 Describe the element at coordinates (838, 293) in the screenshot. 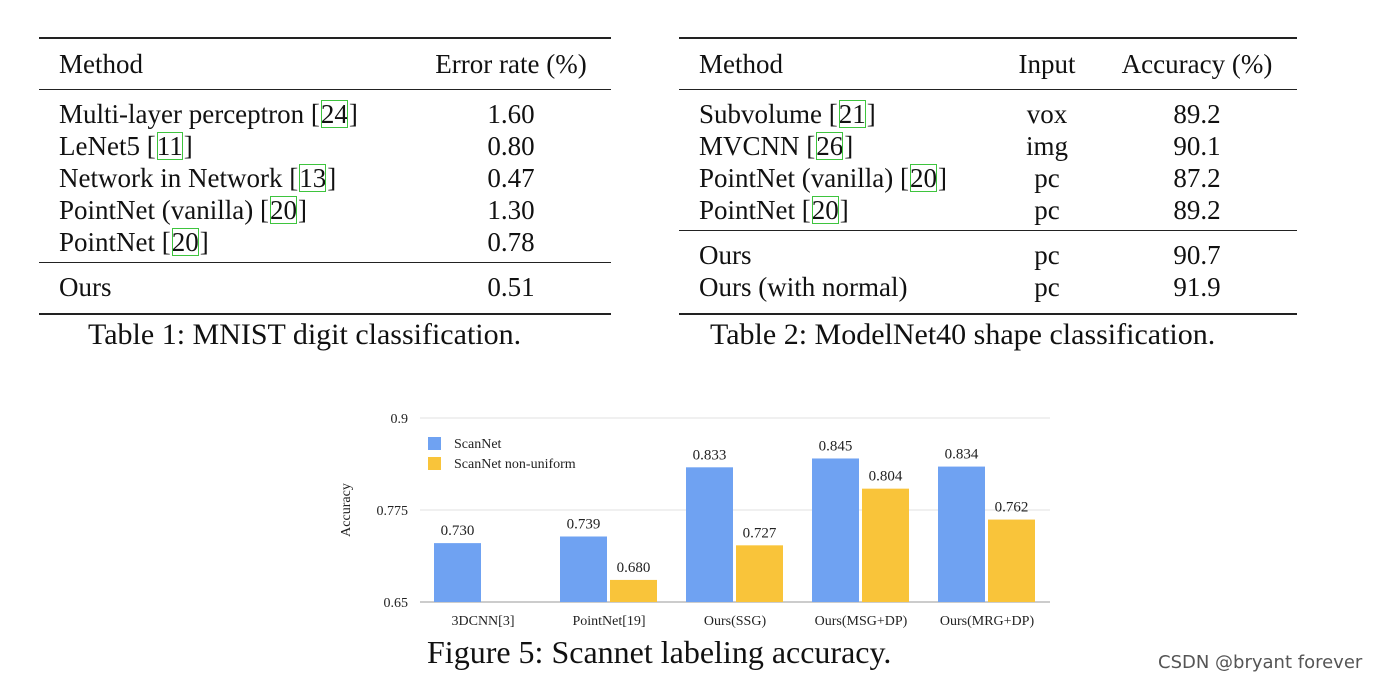

I see `t2-ours-normal-method: Ours (with normal)` at that location.